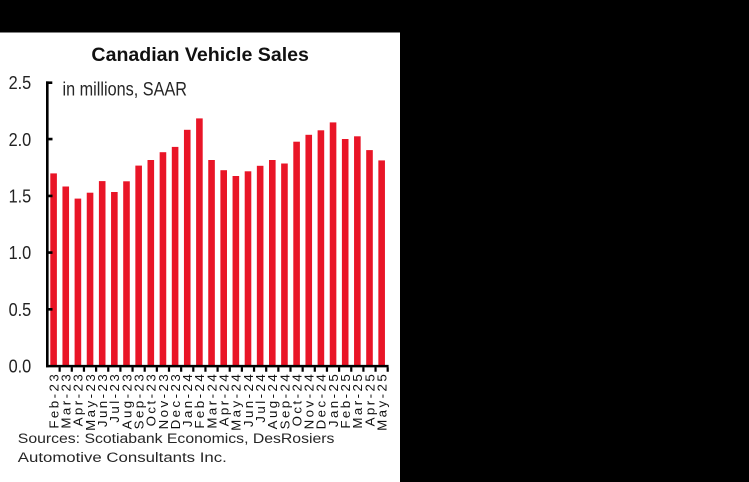  What do you see at coordinates (175, 401) in the screenshot?
I see `svg-text: Dec-23` at bounding box center [175, 401].